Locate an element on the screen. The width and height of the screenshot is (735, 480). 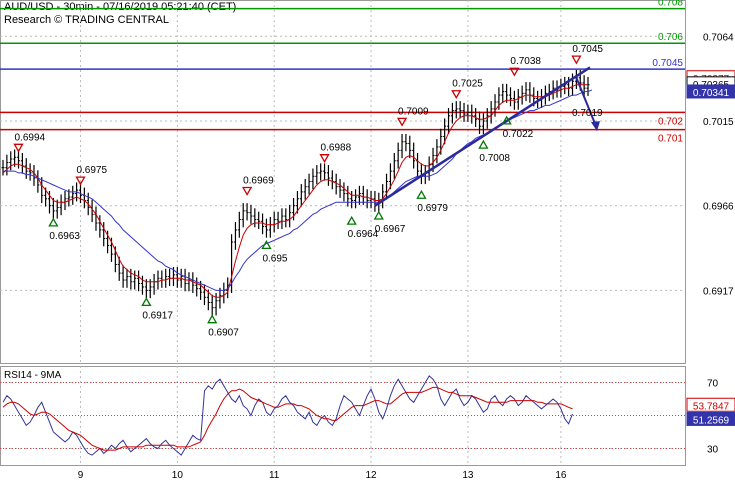
rsi-y-tick-label: 30 is located at coordinates (713, 450).